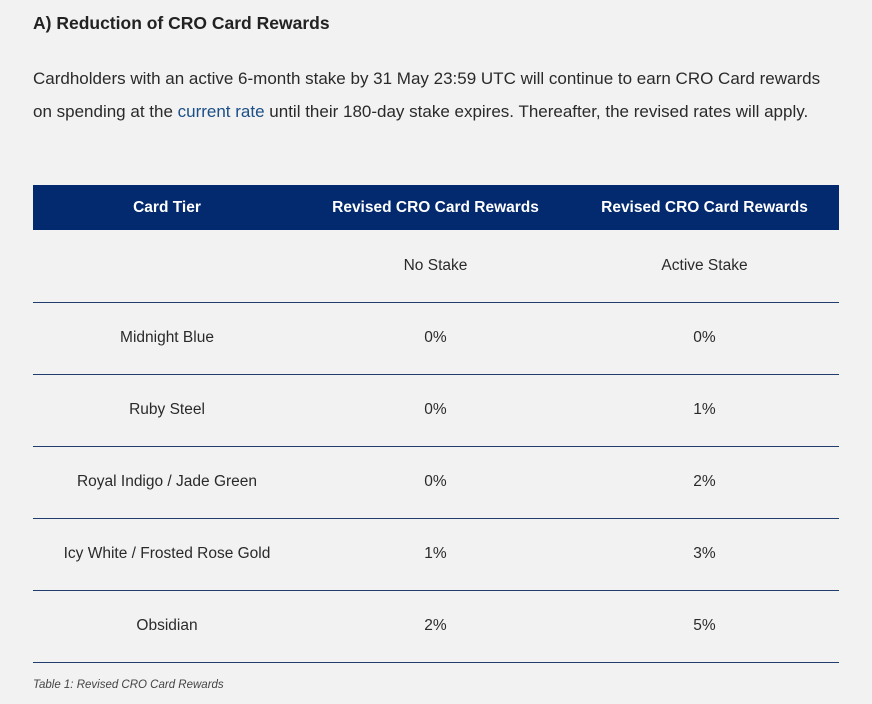  Describe the element at coordinates (167, 626) in the screenshot. I see `card-tier-cell: Obsidian` at that location.